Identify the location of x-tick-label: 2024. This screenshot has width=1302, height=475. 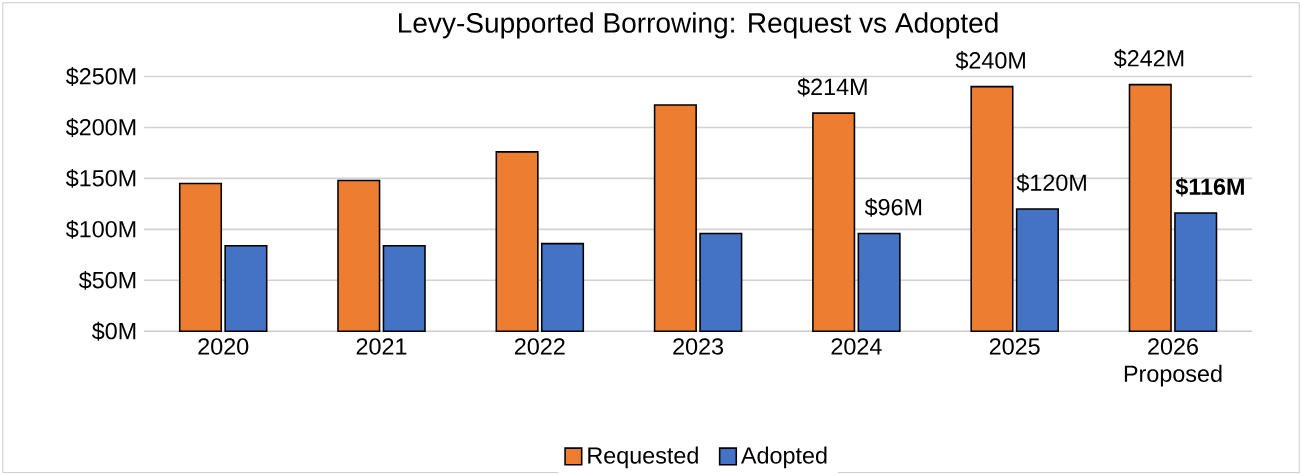
(856, 346).